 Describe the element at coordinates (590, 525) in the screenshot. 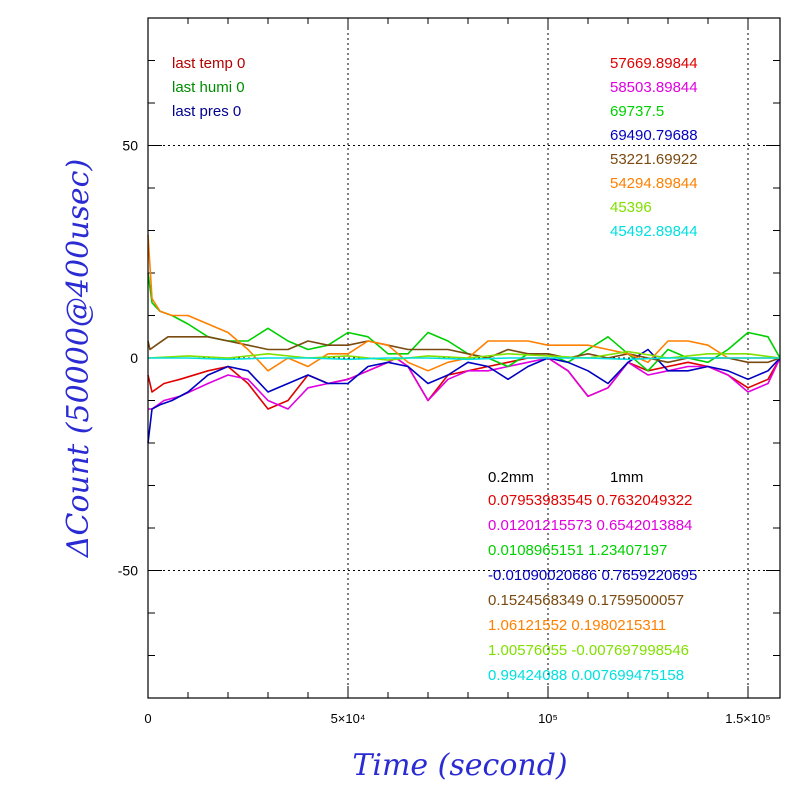

I see `fit-row-2: 0.01201215573 0.6542013884` at that location.